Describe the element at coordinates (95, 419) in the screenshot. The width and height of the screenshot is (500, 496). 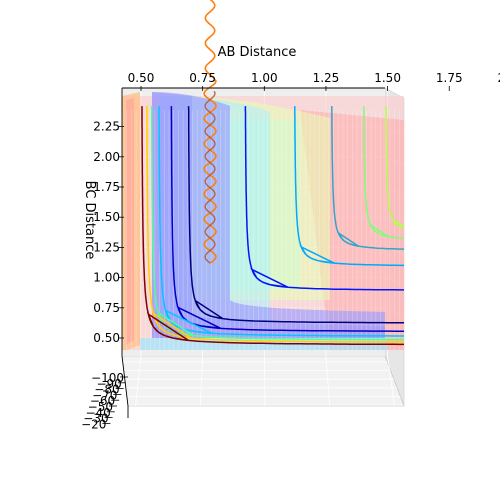
I see `z-tick-label: −30` at that location.